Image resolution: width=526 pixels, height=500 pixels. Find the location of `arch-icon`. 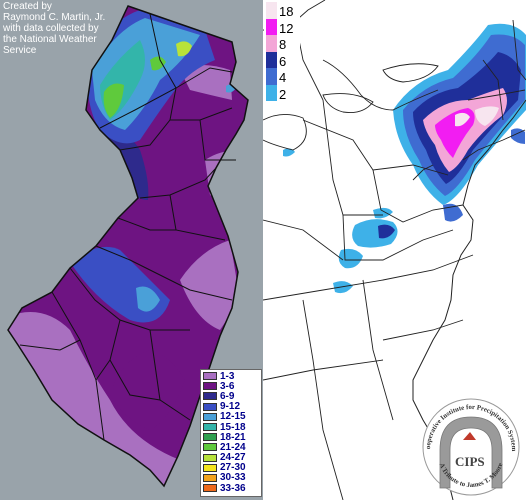

arch-icon is located at coordinates (471, 452).